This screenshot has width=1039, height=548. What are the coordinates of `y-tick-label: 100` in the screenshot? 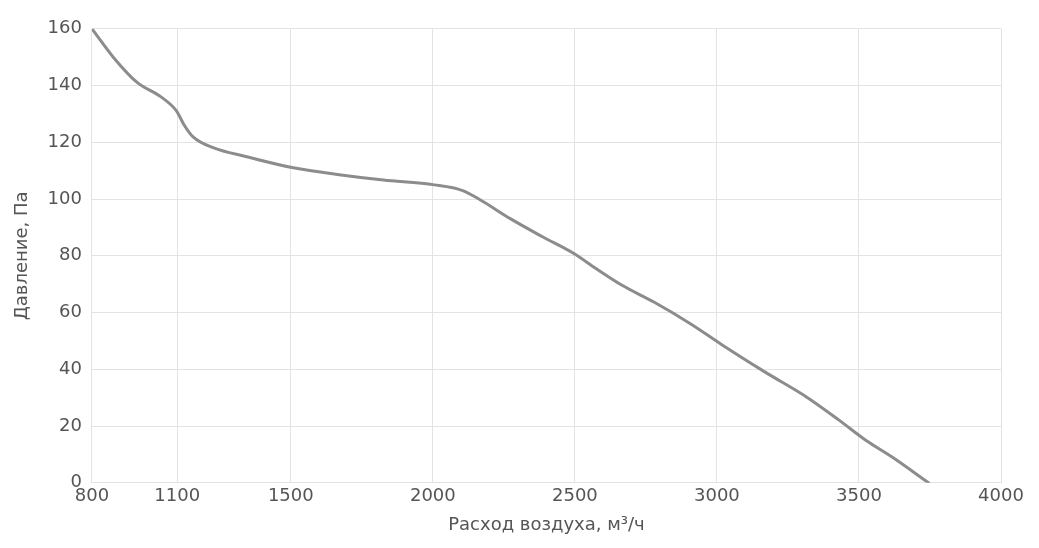 It's located at (64, 197).